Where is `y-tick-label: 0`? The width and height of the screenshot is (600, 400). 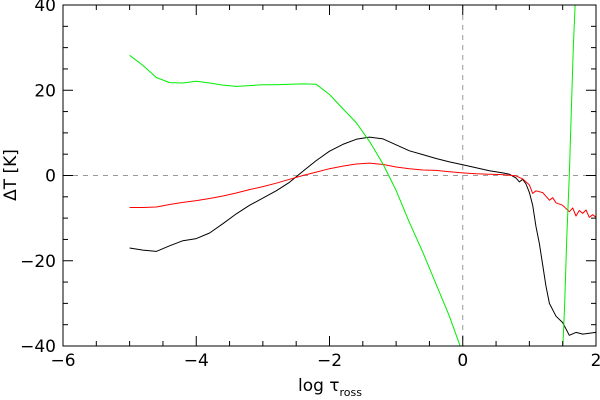
y-tick-label: 0 is located at coordinates (50, 177).